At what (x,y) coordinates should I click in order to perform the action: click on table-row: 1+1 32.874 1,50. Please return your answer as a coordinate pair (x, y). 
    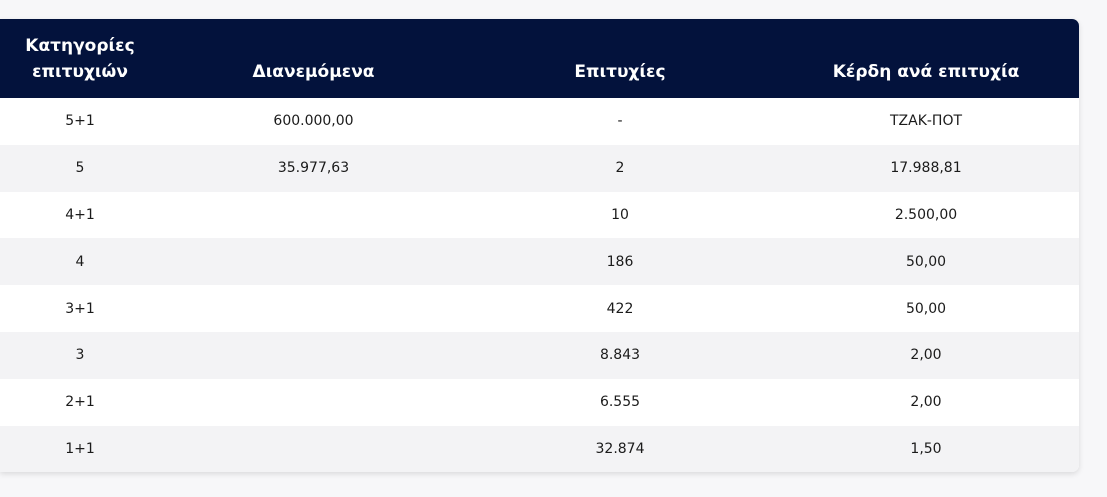
    Looking at the image, I should click on (539, 449).